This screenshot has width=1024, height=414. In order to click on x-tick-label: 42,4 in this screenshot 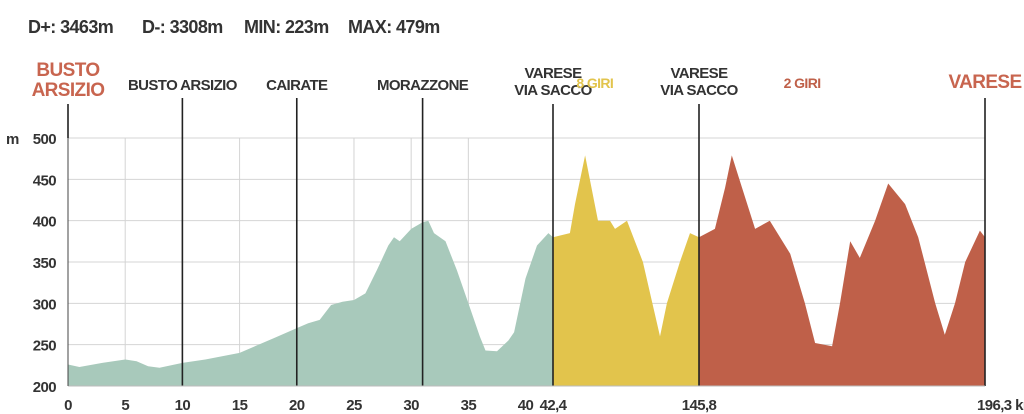, I will do `click(554, 405)`.